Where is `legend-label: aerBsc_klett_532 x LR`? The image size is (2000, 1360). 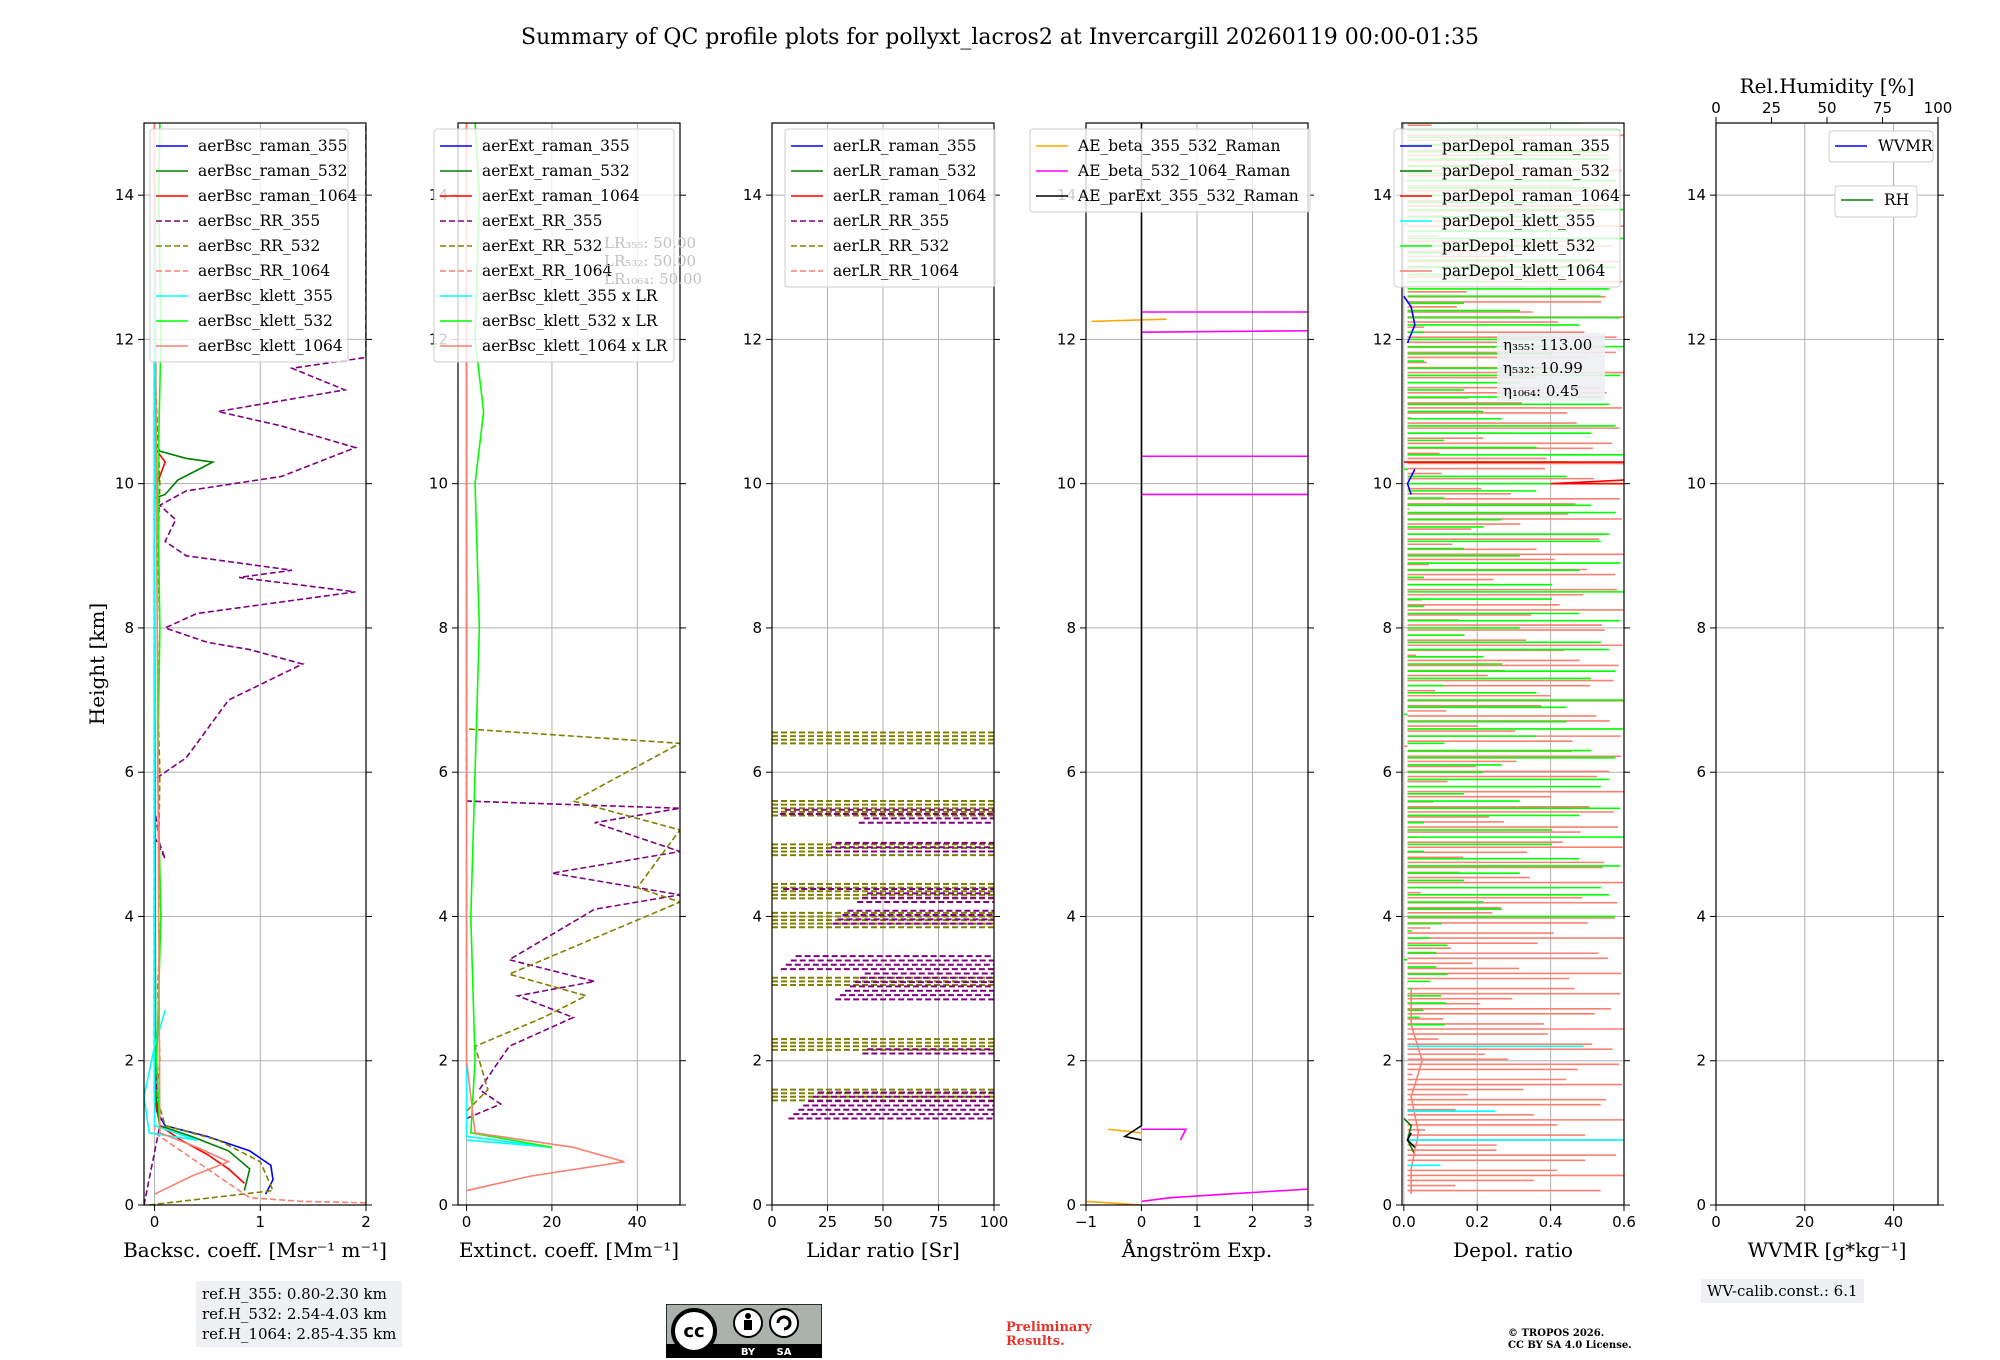 legend-label: aerBsc_klett_532 x LR is located at coordinates (570, 321).